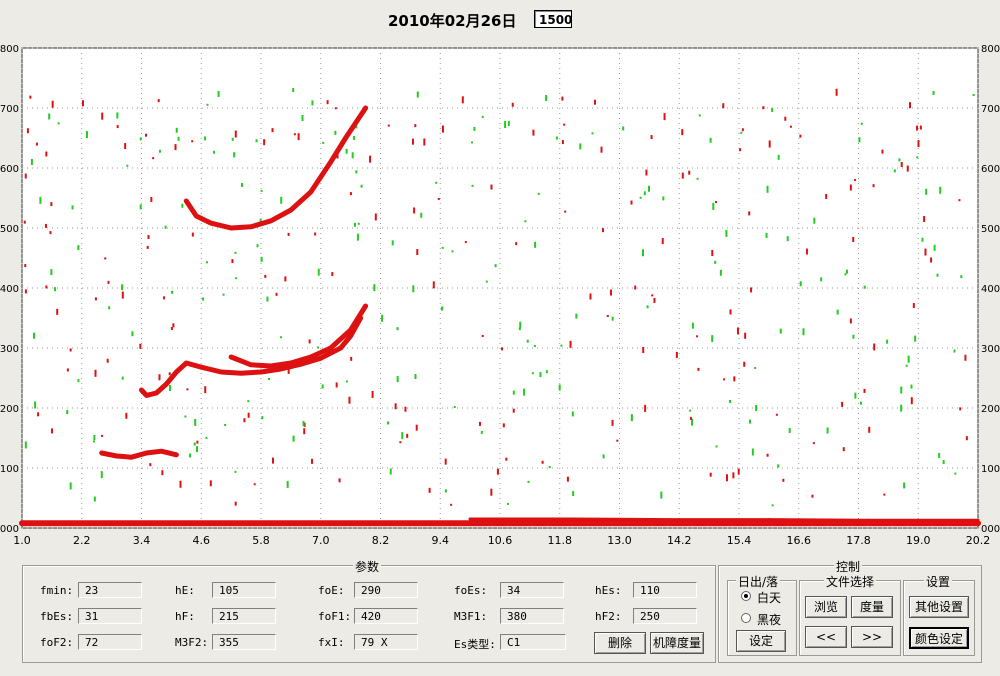  Describe the element at coordinates (110, 590) in the screenshot. I see `param-field: 23` at that location.